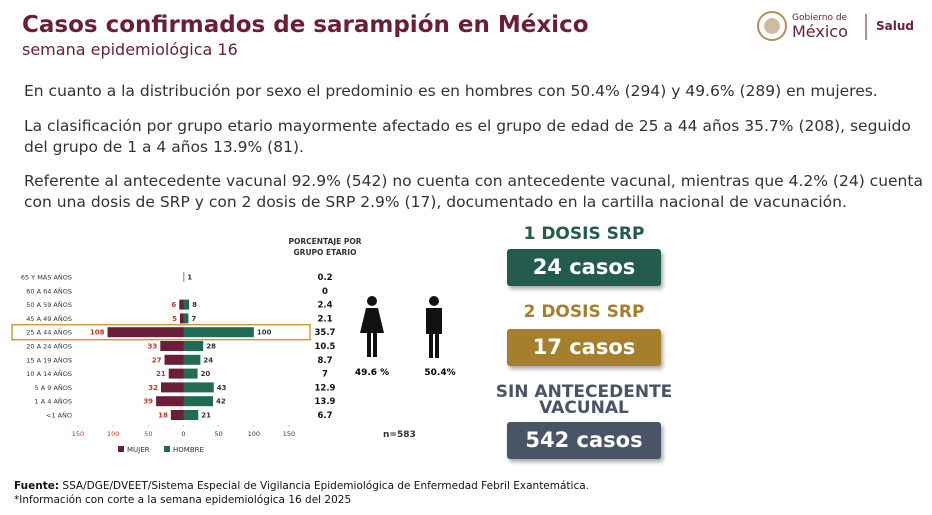 The height and width of the screenshot is (515, 932). I want to click on percent-label: 35.7, so click(325, 333).